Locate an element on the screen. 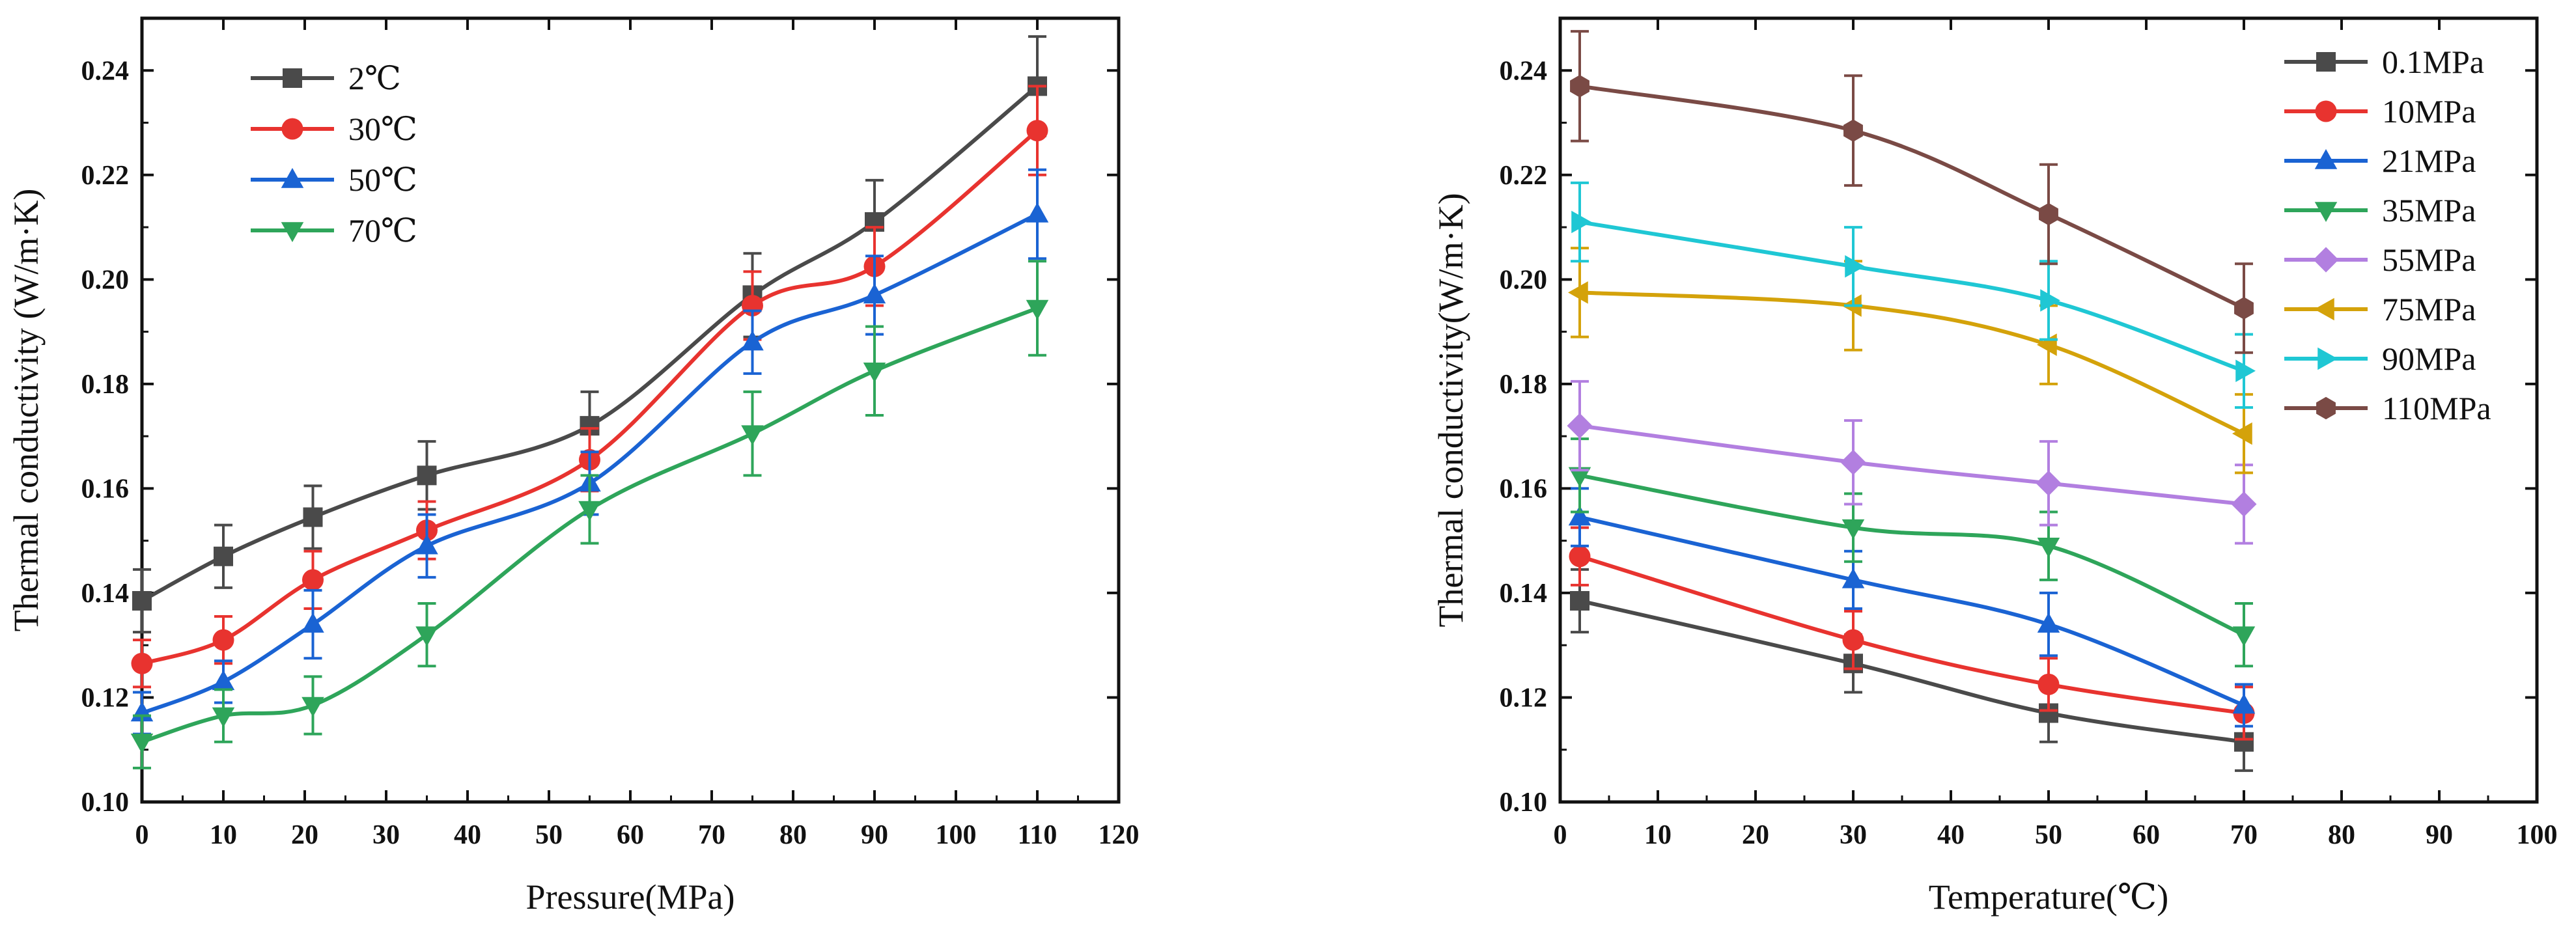  x-axis-title: Temperature(℃) is located at coordinates (2049, 897).